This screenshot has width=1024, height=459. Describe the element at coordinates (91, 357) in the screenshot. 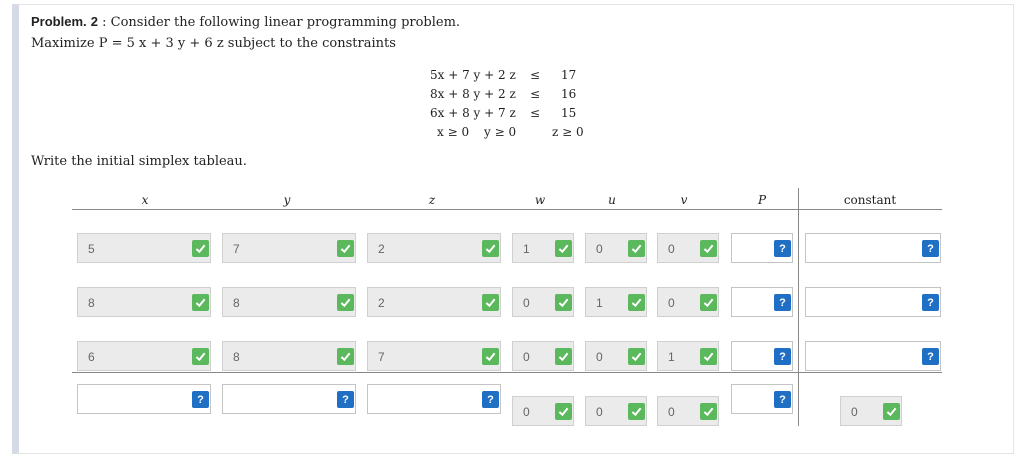

I see `cell-value: 6` at that location.